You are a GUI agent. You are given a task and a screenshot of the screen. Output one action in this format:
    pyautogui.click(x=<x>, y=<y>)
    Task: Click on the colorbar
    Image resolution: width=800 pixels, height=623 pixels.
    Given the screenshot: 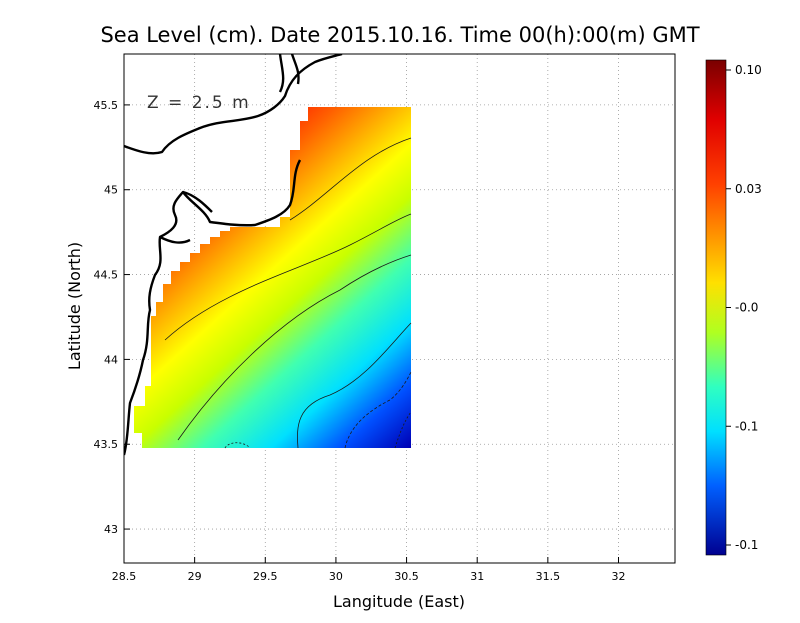 What is the action you would take?
    pyautogui.click(x=716, y=307)
    